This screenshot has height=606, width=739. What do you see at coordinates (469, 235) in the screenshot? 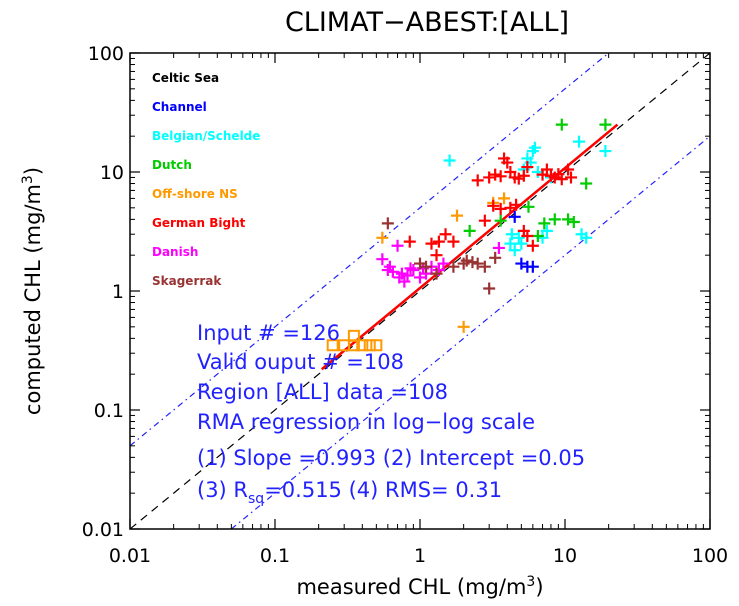
I see `data-markers` at bounding box center [469, 235].